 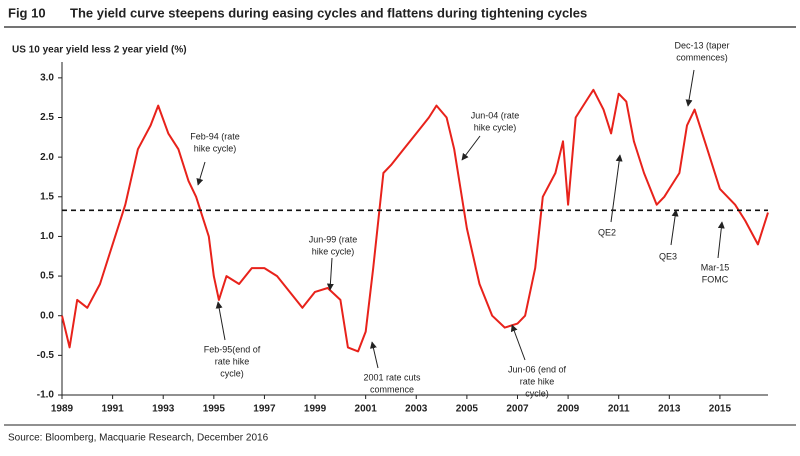 What do you see at coordinates (702, 57) in the screenshot?
I see `annotation: commences)` at bounding box center [702, 57].